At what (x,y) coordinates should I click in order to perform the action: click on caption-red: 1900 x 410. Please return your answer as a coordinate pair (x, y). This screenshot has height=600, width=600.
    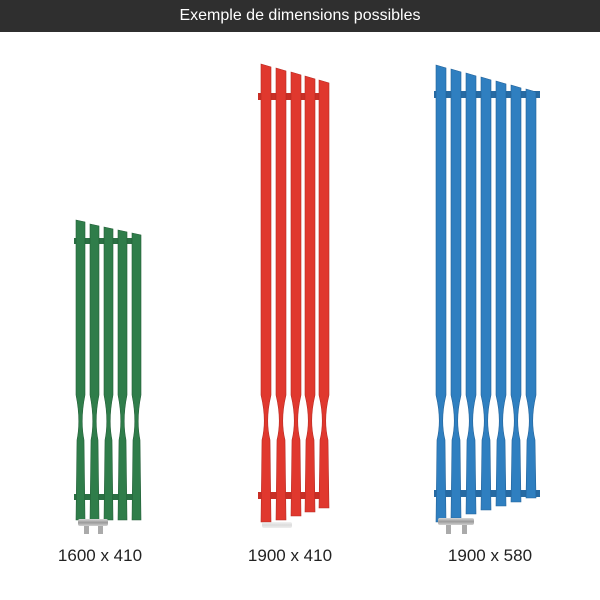
    Looking at the image, I should click on (290, 555).